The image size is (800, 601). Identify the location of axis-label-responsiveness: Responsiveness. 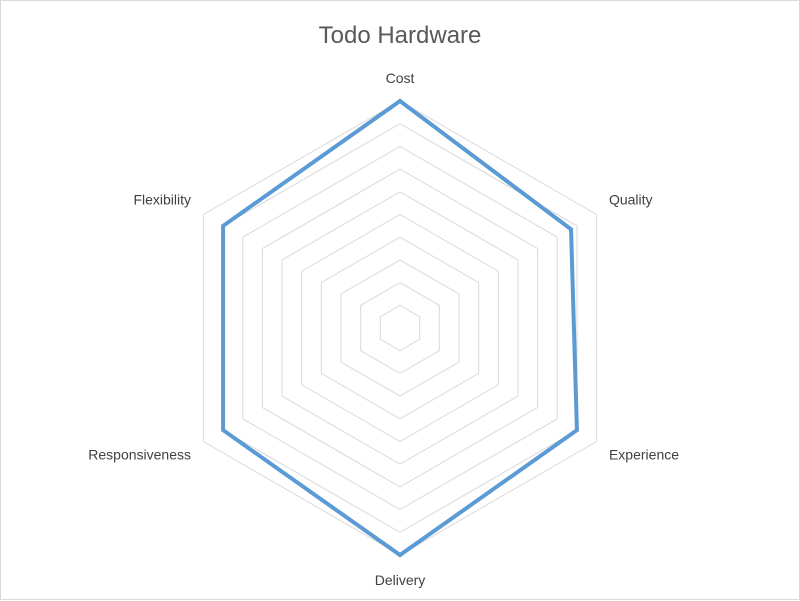
(139, 455).